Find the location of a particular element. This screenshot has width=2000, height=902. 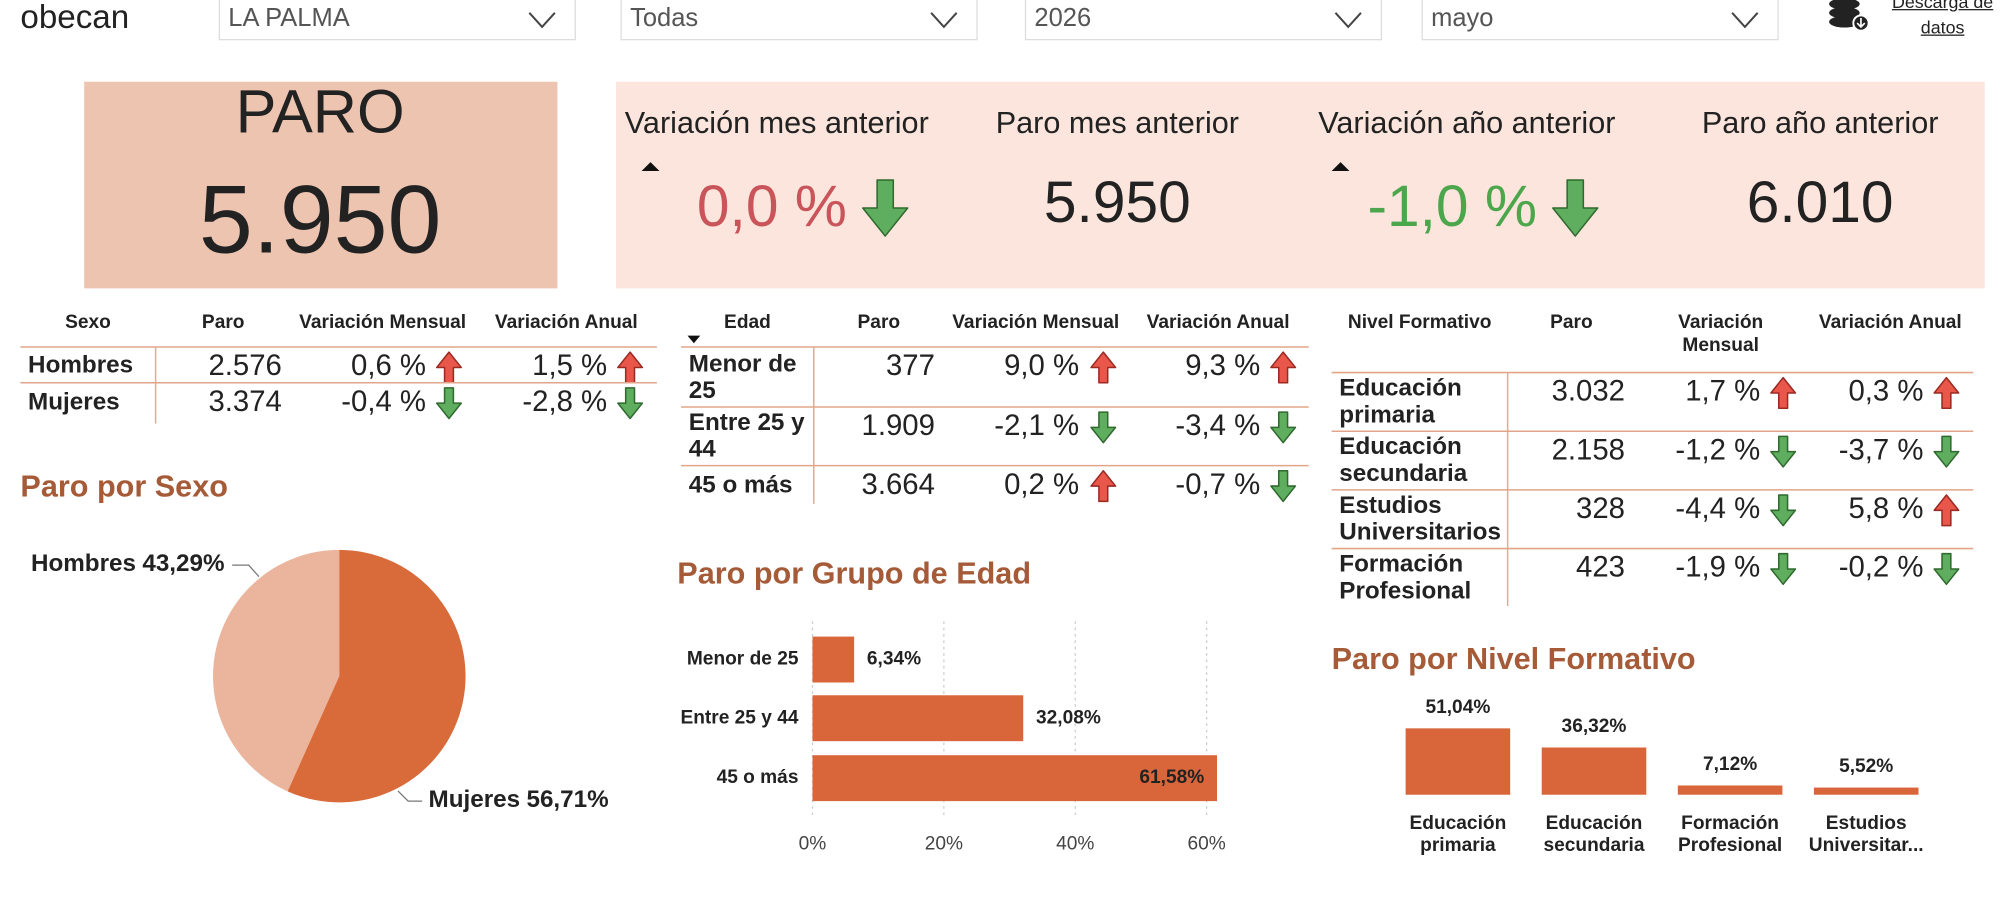

pie-slice is located at coordinates (276, 670).